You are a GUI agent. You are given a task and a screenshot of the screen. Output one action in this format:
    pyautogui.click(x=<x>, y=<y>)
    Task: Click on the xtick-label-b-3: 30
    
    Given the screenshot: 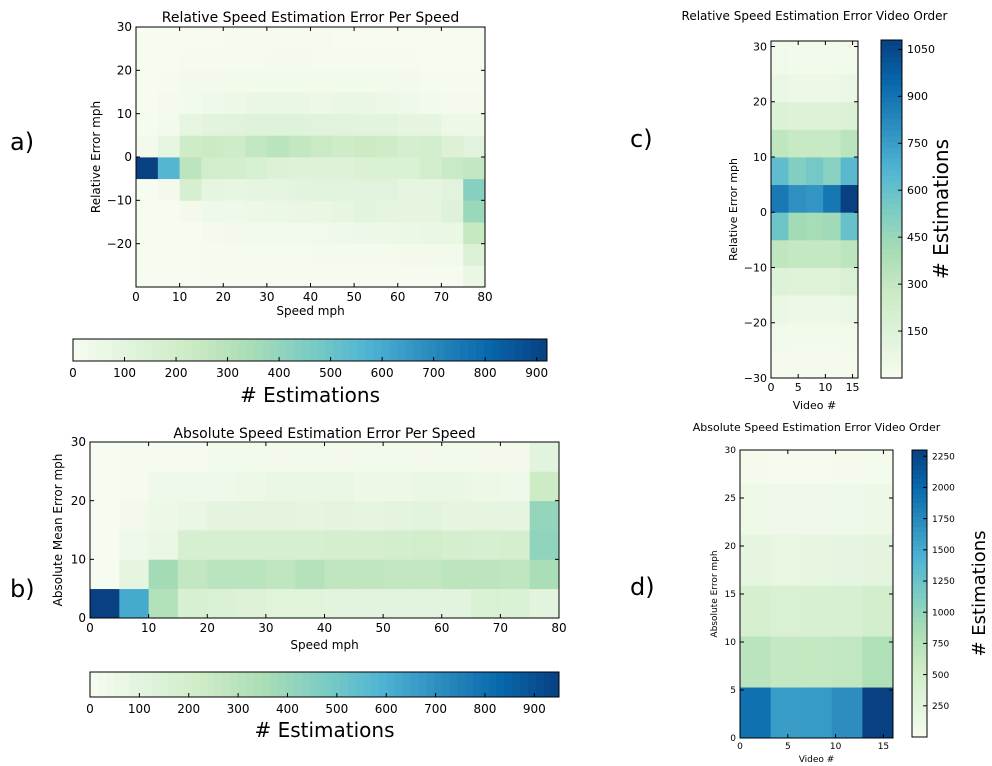 What is the action you would take?
    pyautogui.click(x=265, y=628)
    